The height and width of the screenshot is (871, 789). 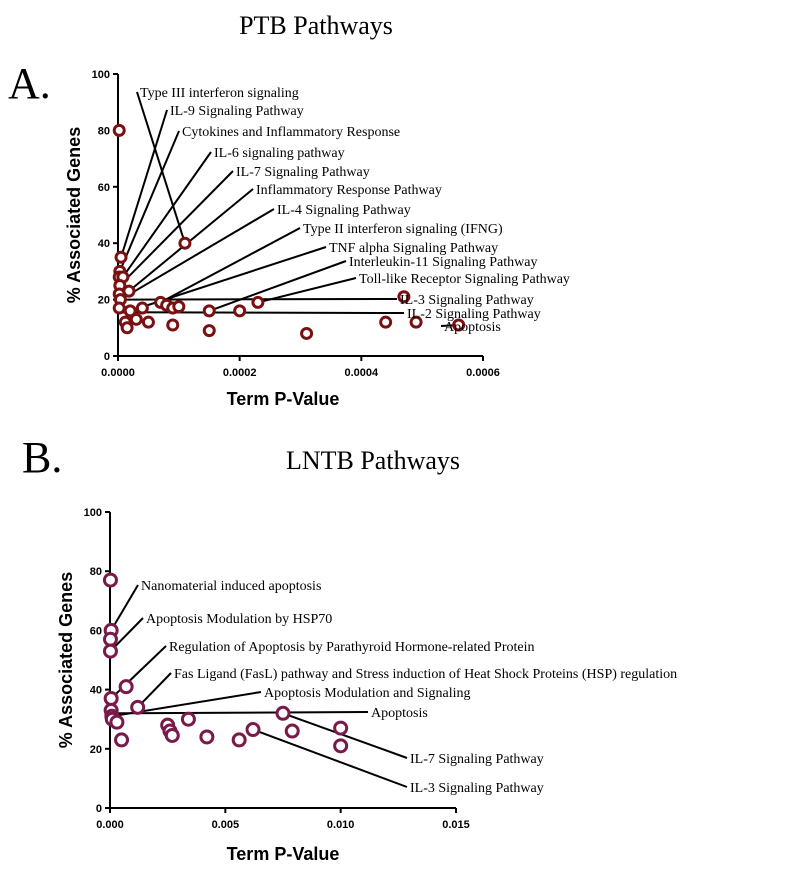 I want to click on chart-b-axes, so click(x=282, y=660).